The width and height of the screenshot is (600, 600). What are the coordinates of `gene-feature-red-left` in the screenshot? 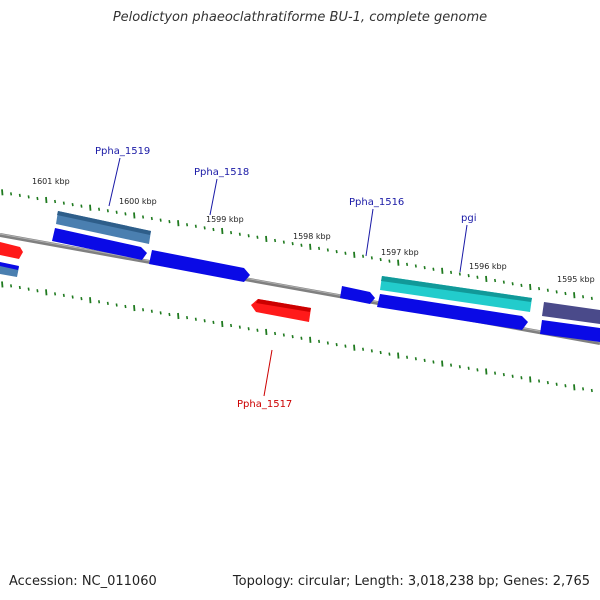 It's located at (11, 250).